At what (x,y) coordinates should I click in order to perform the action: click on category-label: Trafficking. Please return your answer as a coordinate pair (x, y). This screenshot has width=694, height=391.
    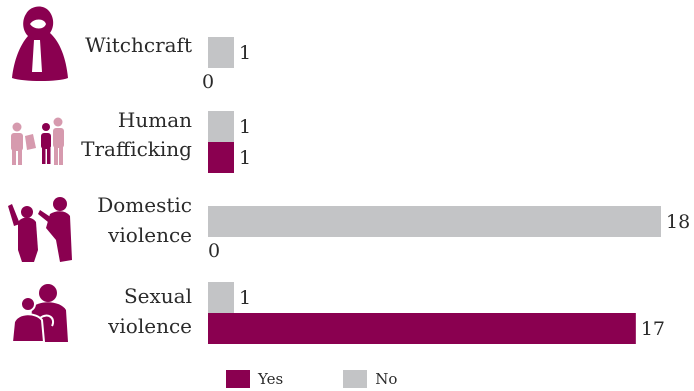
    Looking at the image, I should click on (136, 149).